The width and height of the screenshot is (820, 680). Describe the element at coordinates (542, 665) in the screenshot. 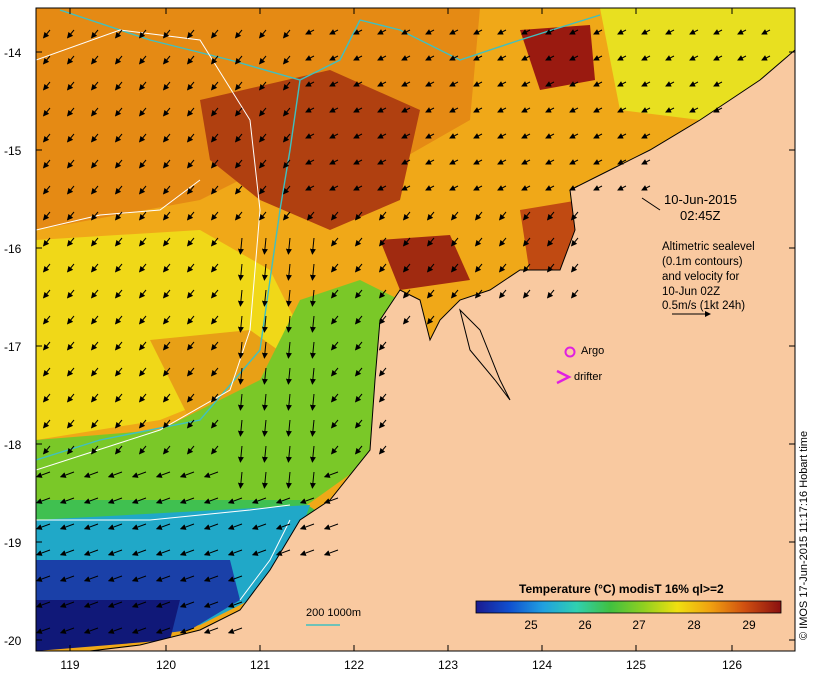

I see `x-tick-label: 124` at that location.